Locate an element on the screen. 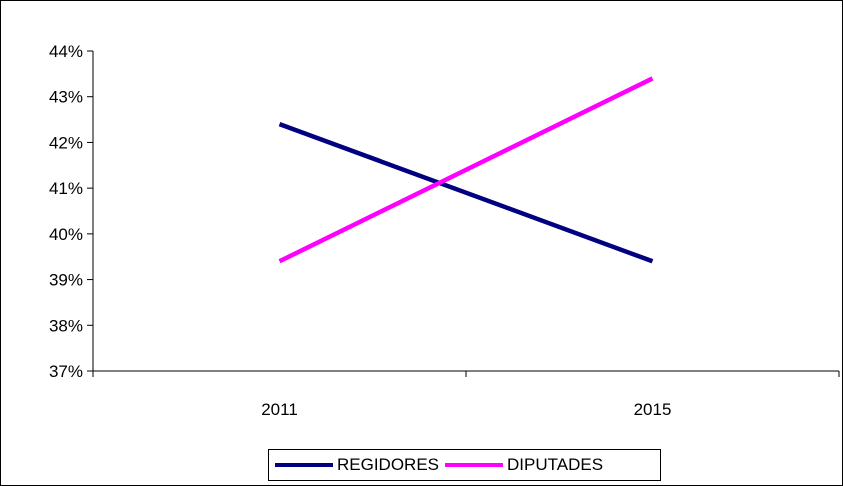 This screenshot has height=486, width=843. x-tick-label: 2015 is located at coordinates (653, 409).